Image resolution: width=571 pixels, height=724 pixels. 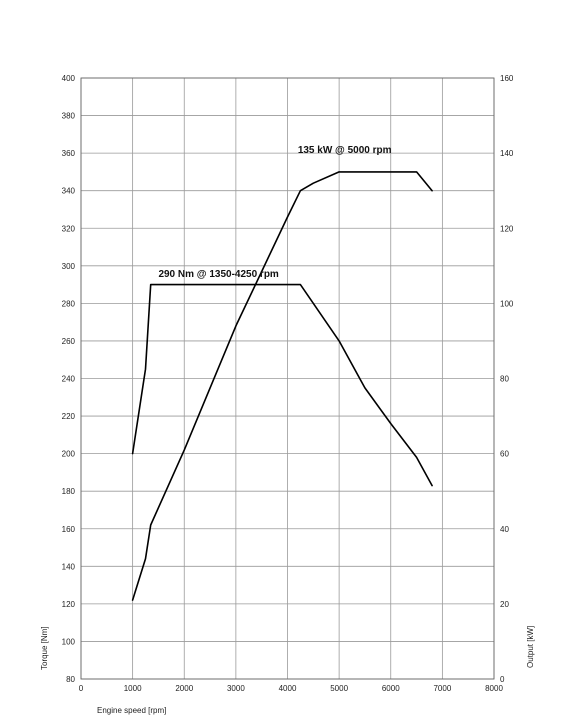 I want to click on x-tick-label-2: 2000, so click(x=184, y=688).